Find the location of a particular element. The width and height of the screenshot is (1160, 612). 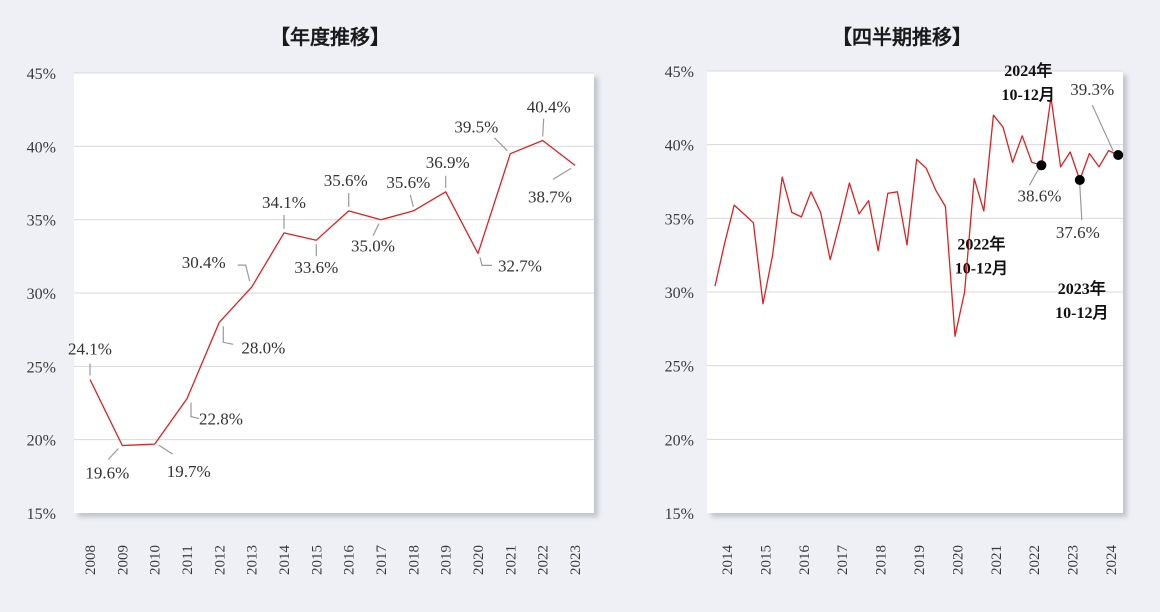

data-label: 30.4% is located at coordinates (204, 262).